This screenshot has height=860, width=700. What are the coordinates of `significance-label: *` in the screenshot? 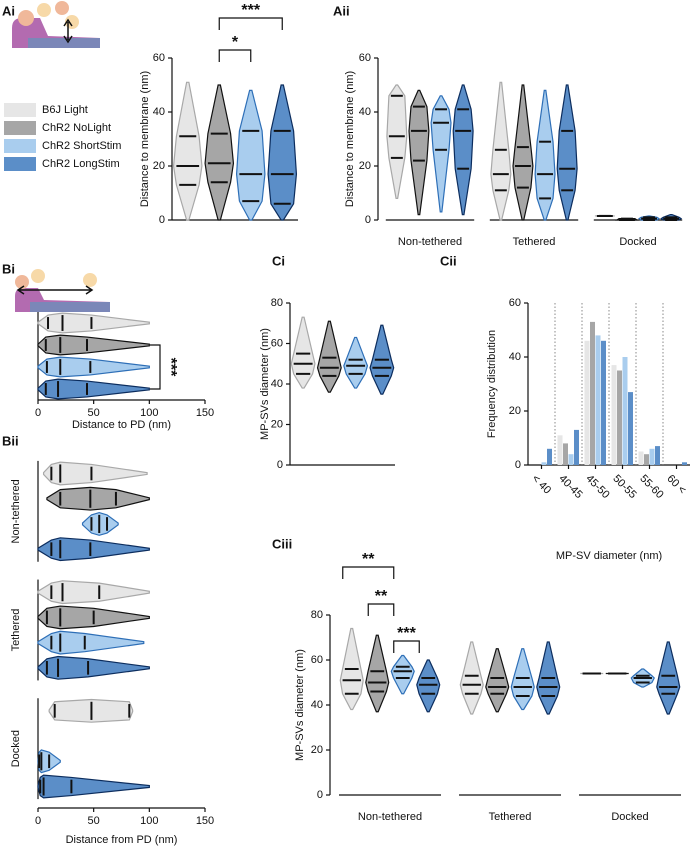 It's located at (235, 42).